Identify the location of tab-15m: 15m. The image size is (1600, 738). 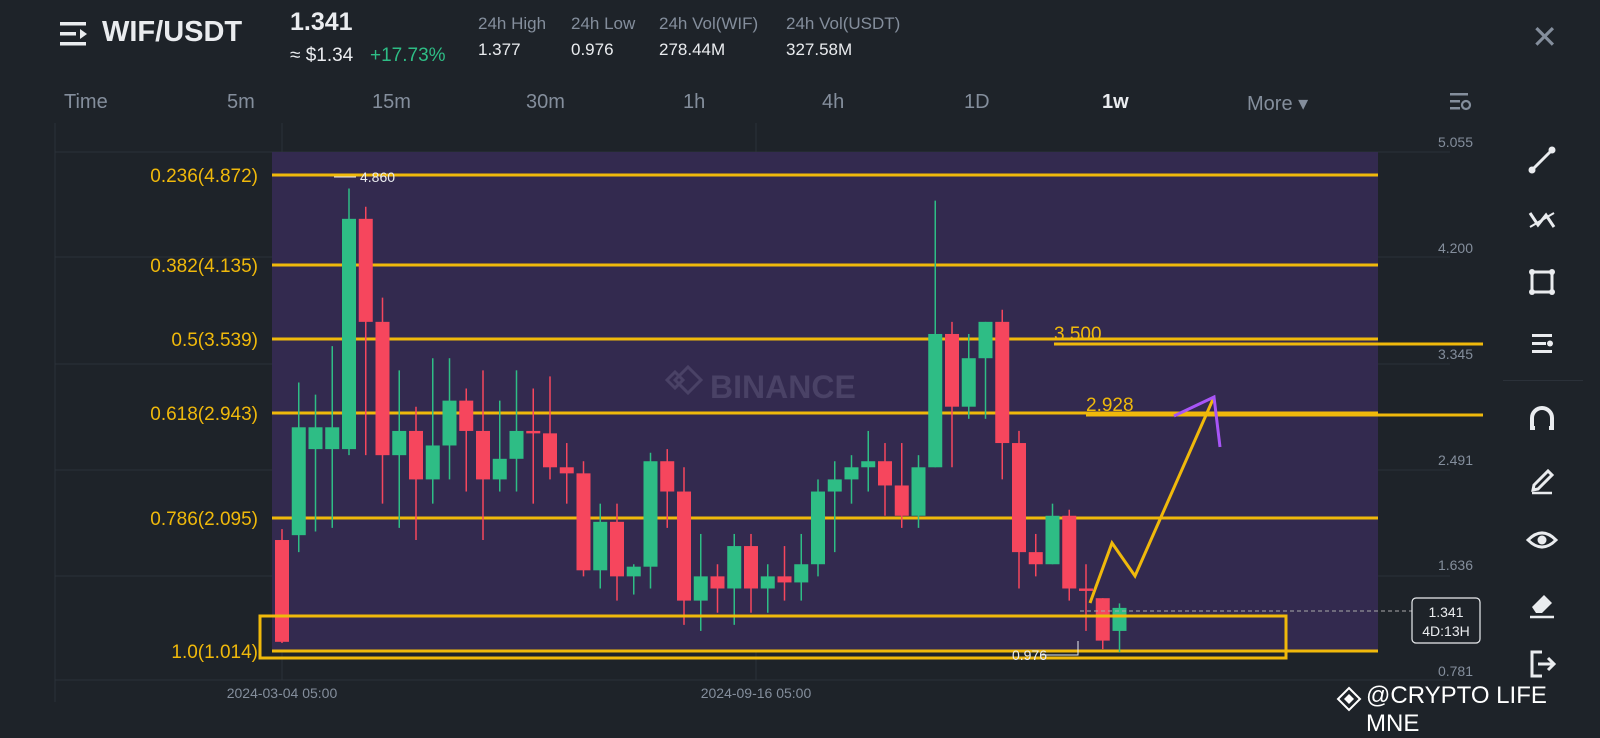
(391, 102).